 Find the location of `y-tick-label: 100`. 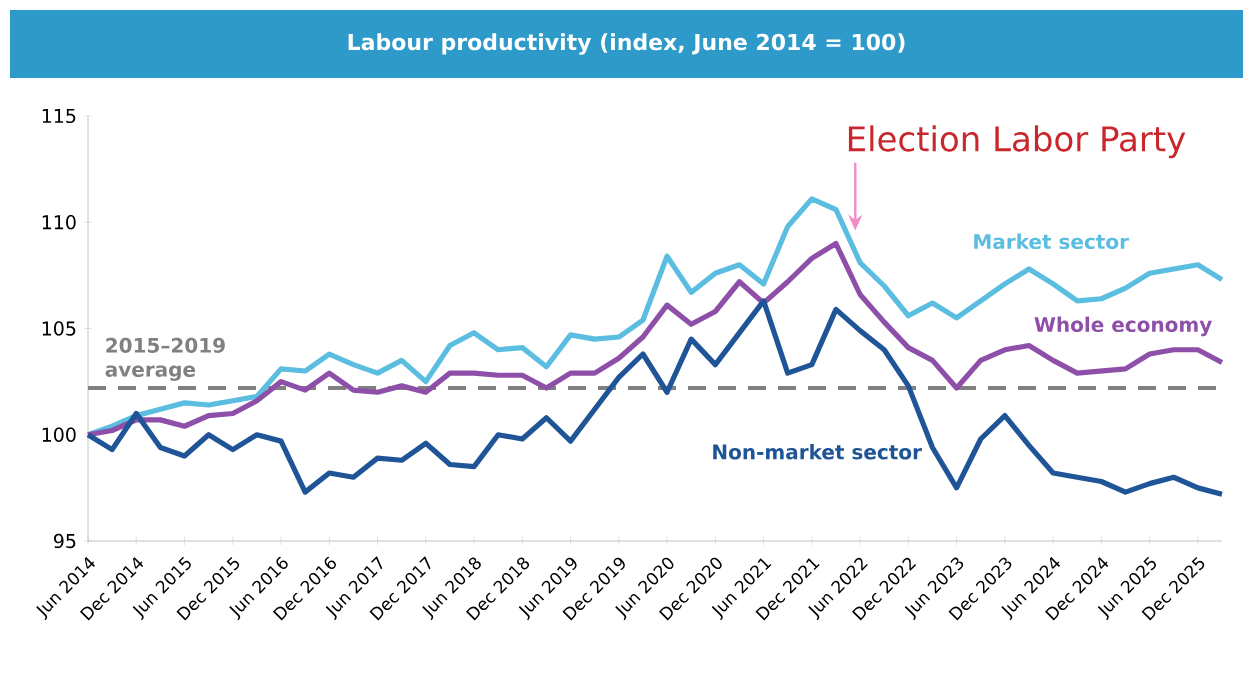

y-tick-label: 100 is located at coordinates (59, 434).